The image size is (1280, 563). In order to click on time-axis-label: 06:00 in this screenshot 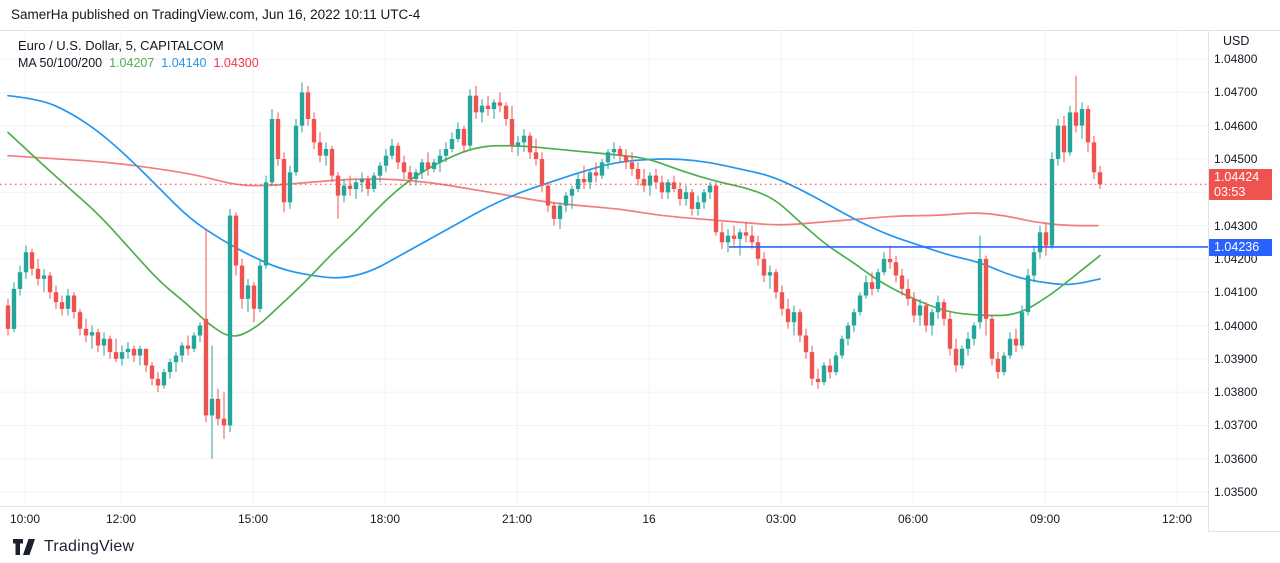, I will do `click(913, 519)`.